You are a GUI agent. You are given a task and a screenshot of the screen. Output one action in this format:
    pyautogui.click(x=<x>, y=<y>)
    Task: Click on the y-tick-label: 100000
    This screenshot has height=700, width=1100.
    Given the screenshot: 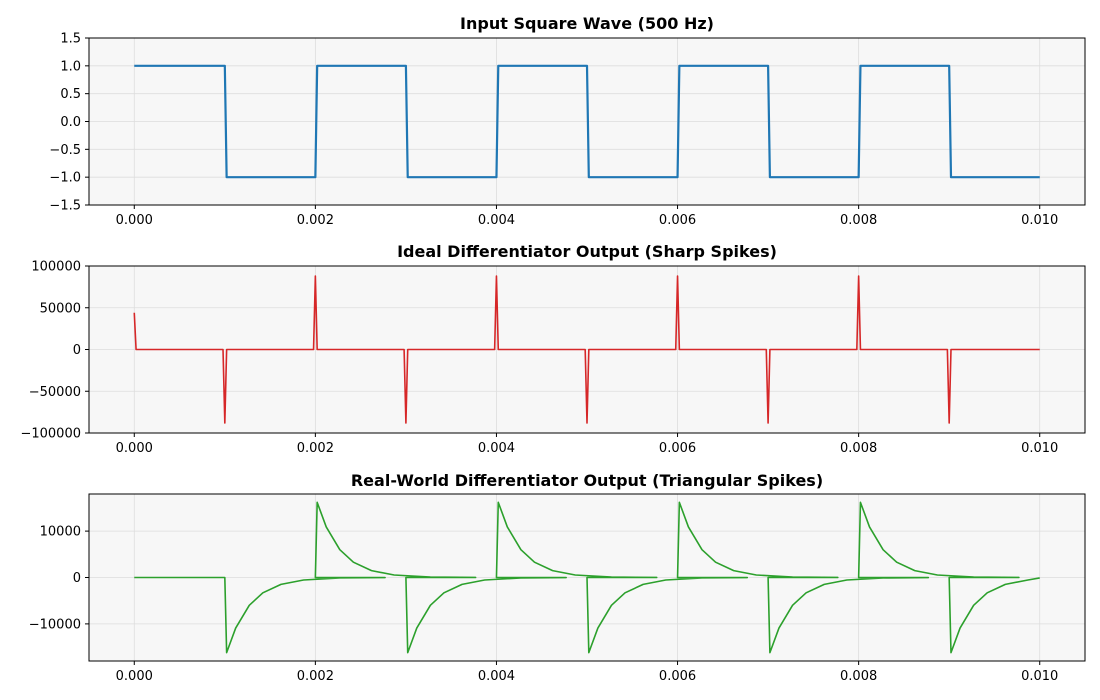 What is the action you would take?
    pyautogui.click(x=56, y=267)
    